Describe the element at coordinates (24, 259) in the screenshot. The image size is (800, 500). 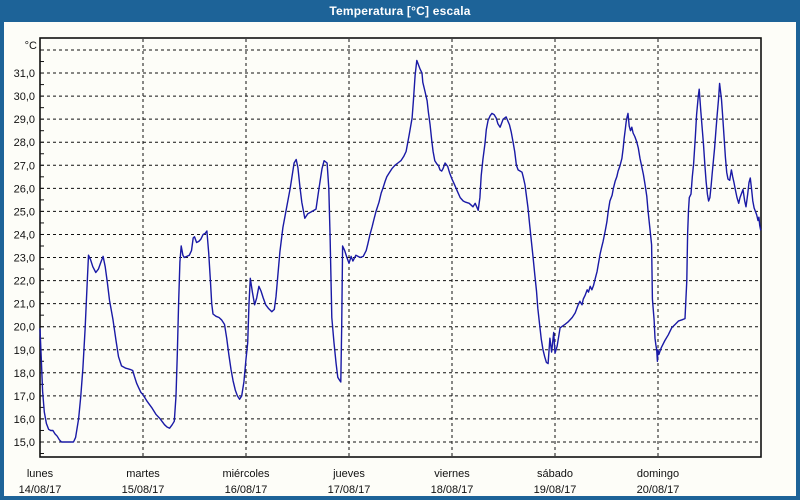
I see `svg-text: 23,0` at that location.